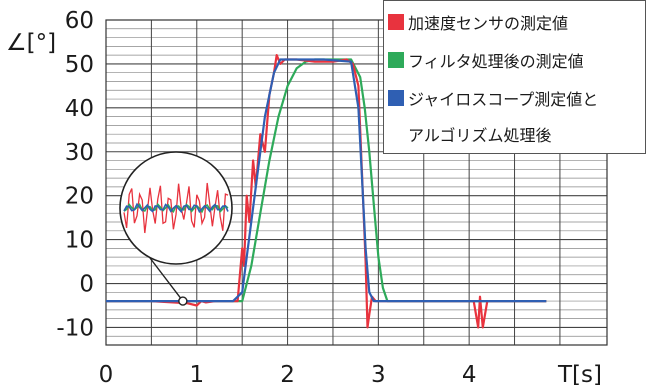 This screenshot has height=385, width=646. I want to click on legend-swatch-red, so click(396, 22).